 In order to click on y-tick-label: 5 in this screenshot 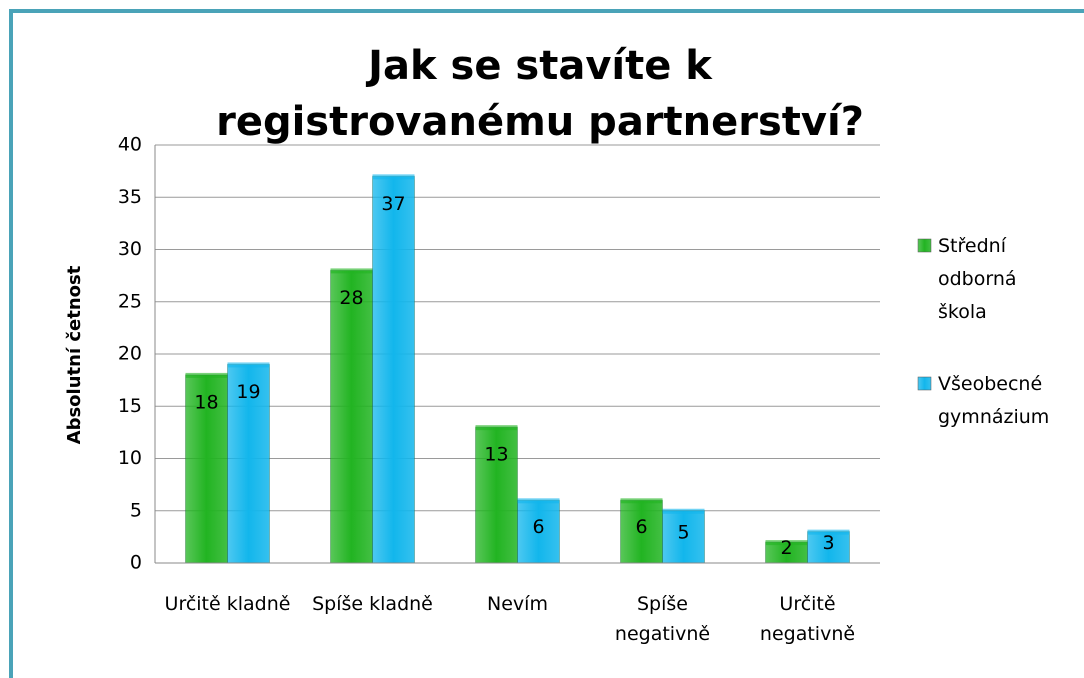, I will do `click(136, 510)`.